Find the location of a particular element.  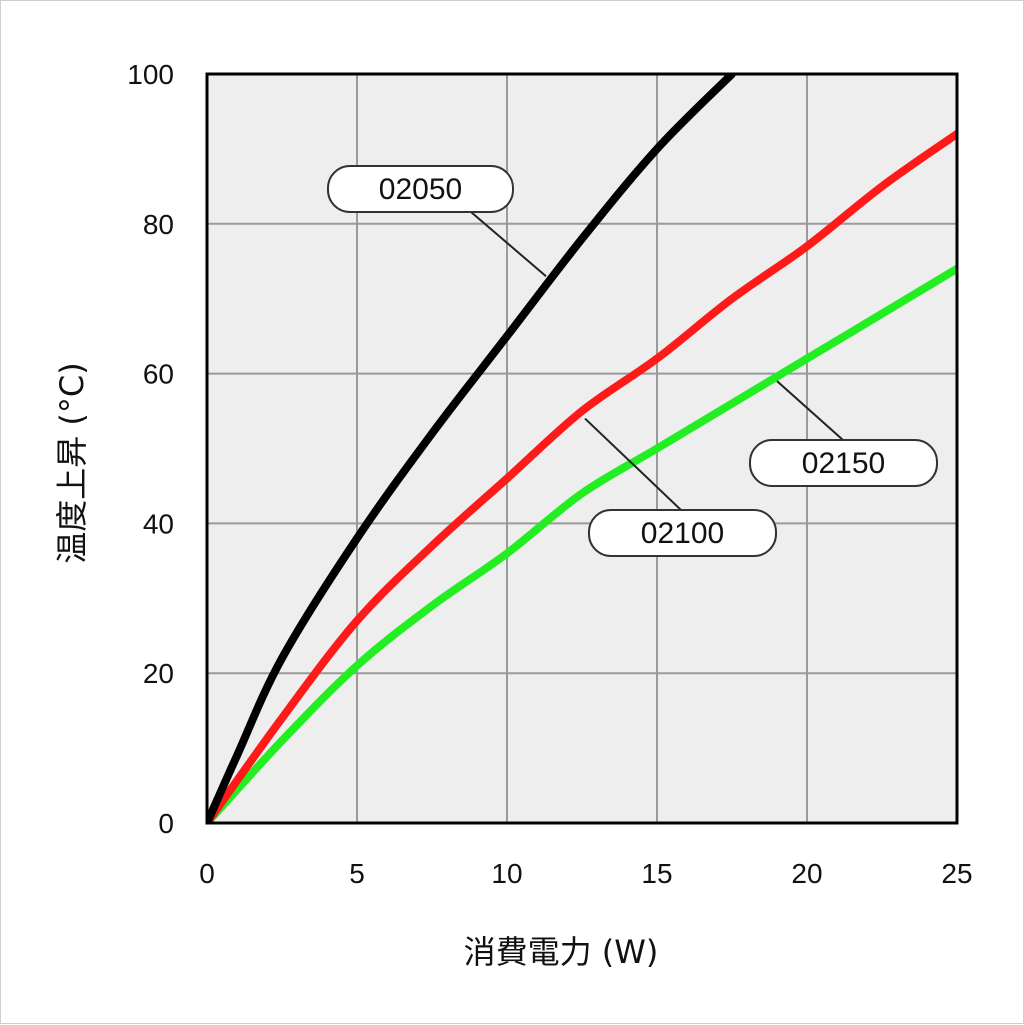

callout-label-02150: 02150 is located at coordinates (843, 463).